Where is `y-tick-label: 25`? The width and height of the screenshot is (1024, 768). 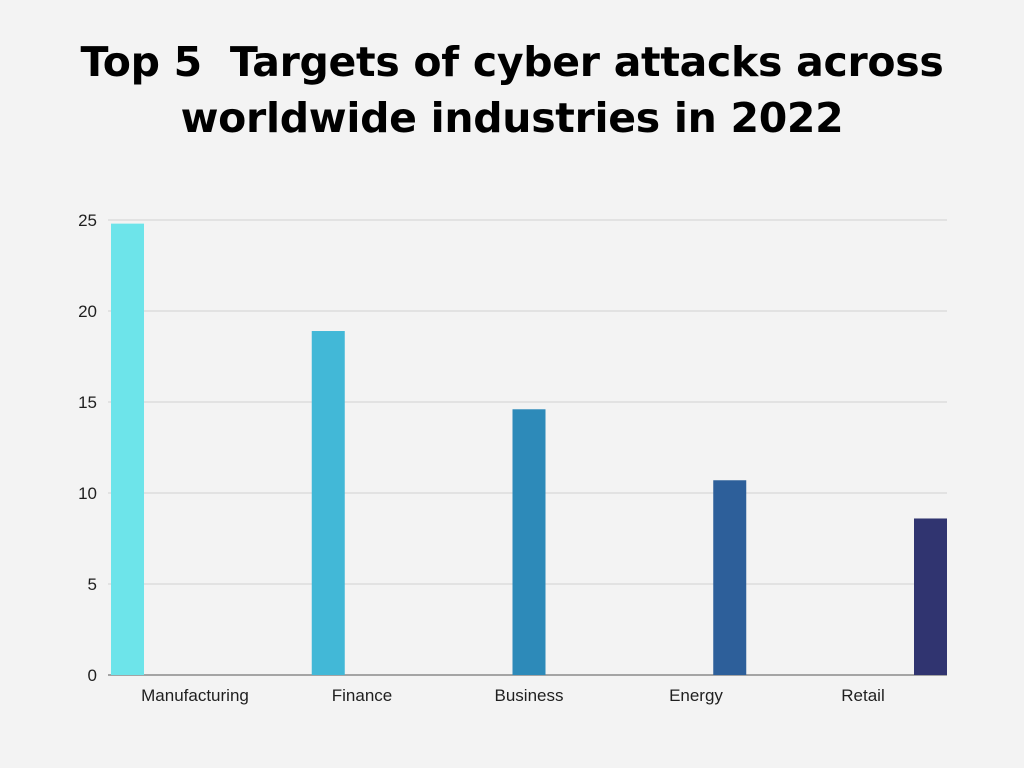 y-tick-label: 25 is located at coordinates (87, 220).